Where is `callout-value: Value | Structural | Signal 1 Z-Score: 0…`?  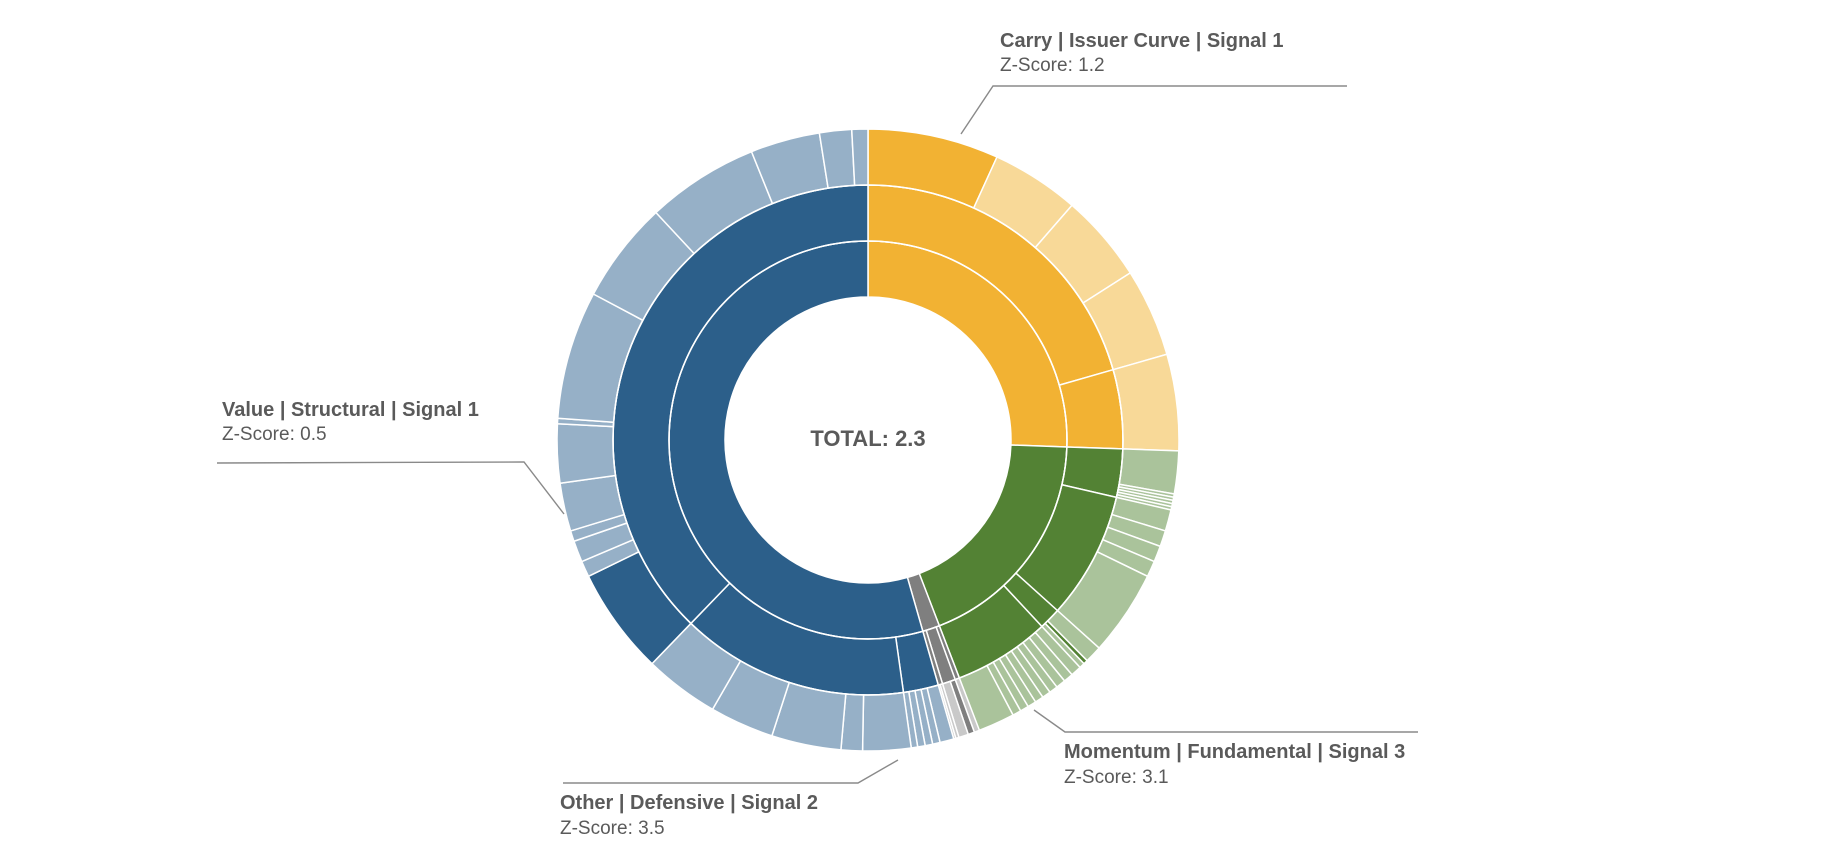 callout-value: Value | Structural | Signal 1 Z-Score: 0… is located at coordinates (390, 457).